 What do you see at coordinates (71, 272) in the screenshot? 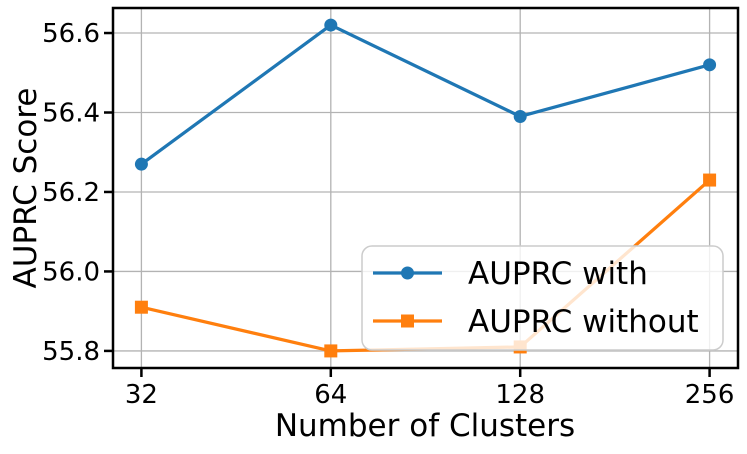
I see `y-tick-label: 56.0` at bounding box center [71, 272].